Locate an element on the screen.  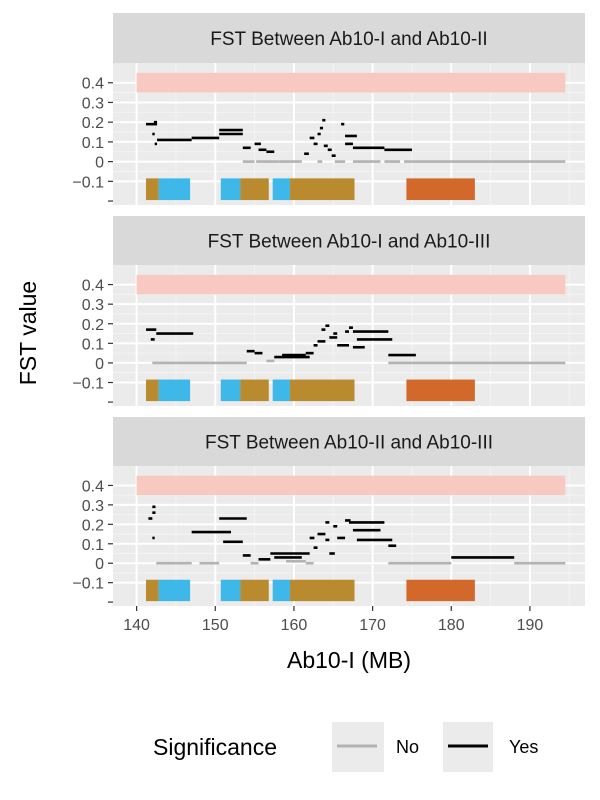
x-tick-label: 140 is located at coordinates (136, 625).